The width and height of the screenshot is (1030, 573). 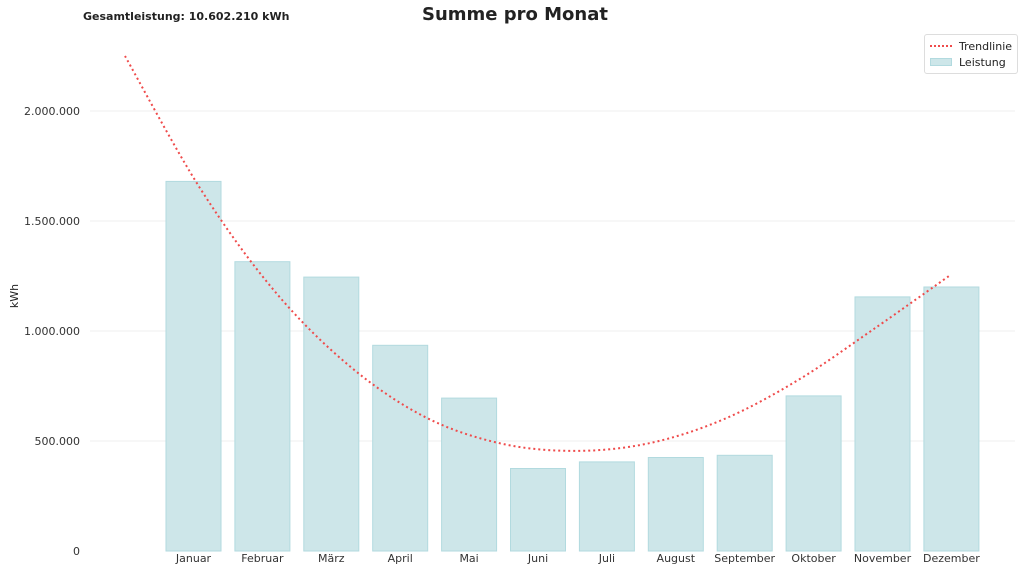 I want to click on x-tick-label: Dezember, so click(x=951, y=558).